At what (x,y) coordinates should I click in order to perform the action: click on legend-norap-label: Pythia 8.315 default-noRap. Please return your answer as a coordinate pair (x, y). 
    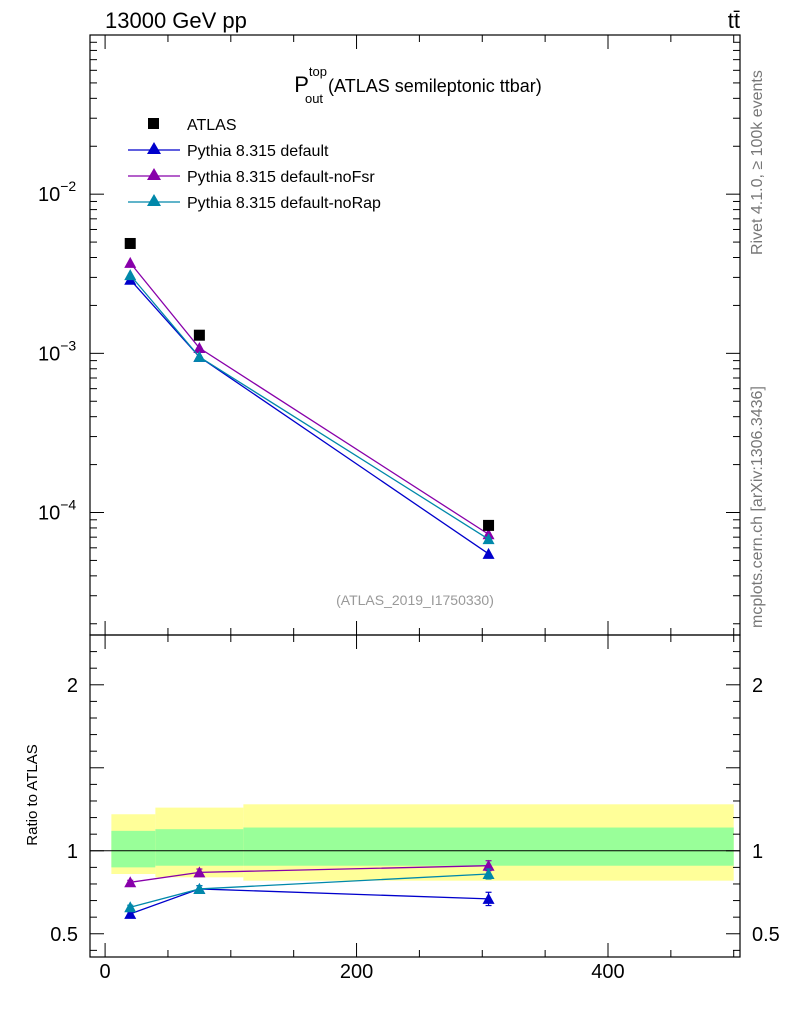
    Looking at the image, I should click on (284, 203).